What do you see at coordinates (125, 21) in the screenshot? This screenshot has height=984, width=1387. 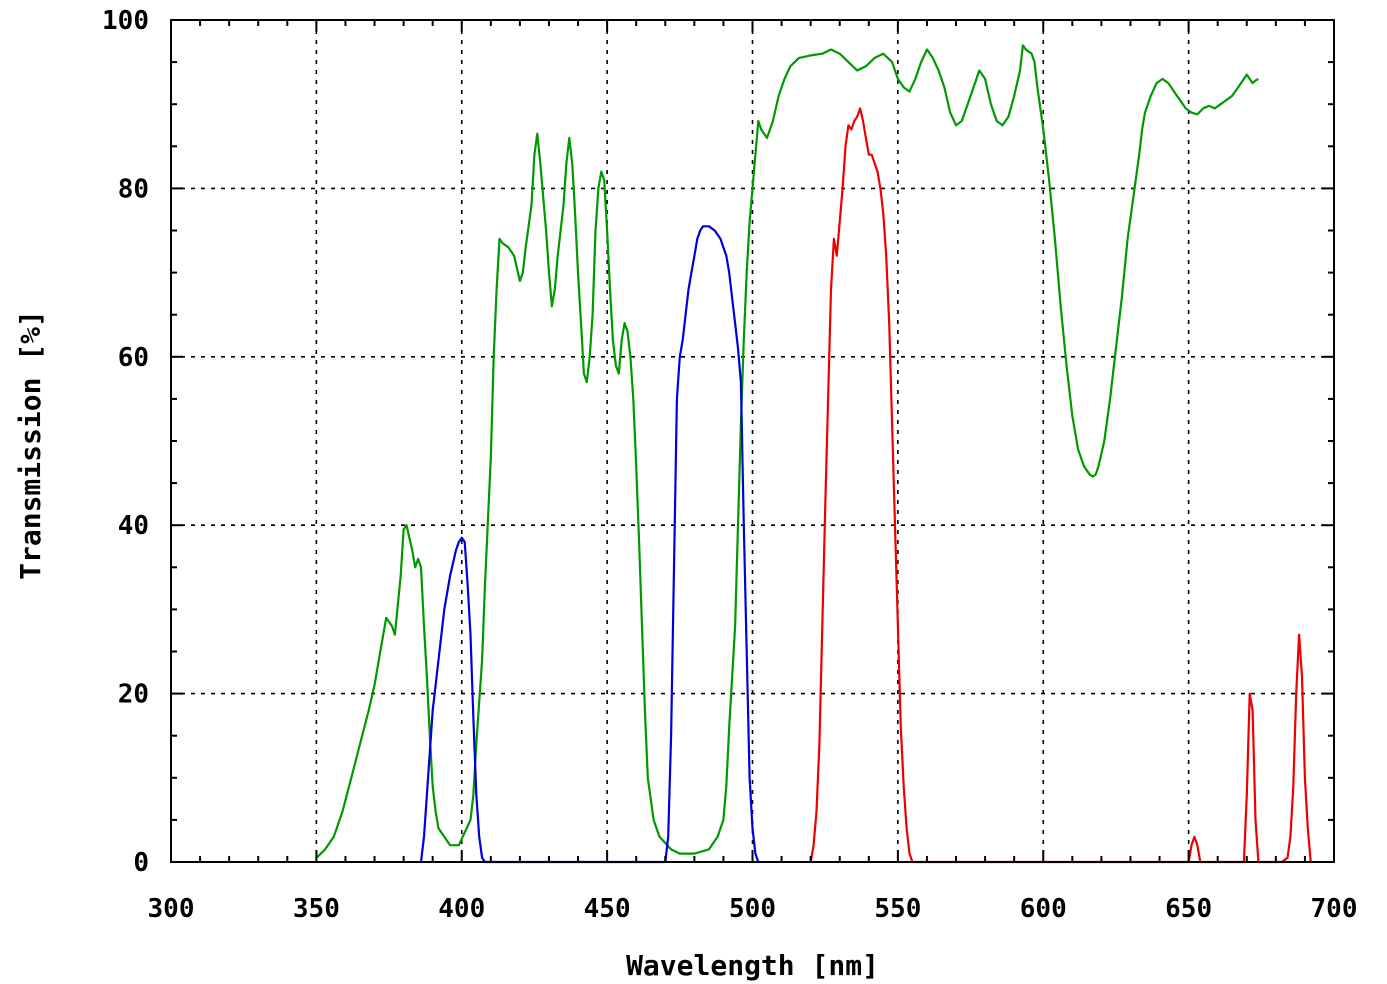 I see `y-tick-label: 100` at bounding box center [125, 21].